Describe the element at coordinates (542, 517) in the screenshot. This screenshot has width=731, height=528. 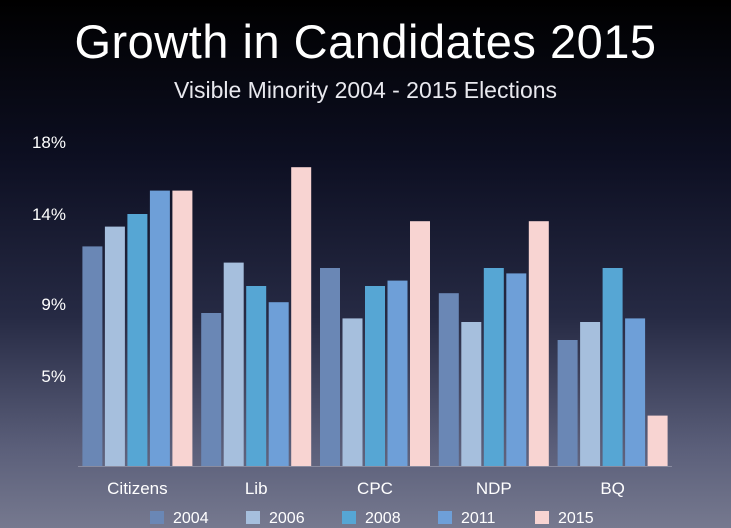
I see `legend-swatch-2015` at that location.